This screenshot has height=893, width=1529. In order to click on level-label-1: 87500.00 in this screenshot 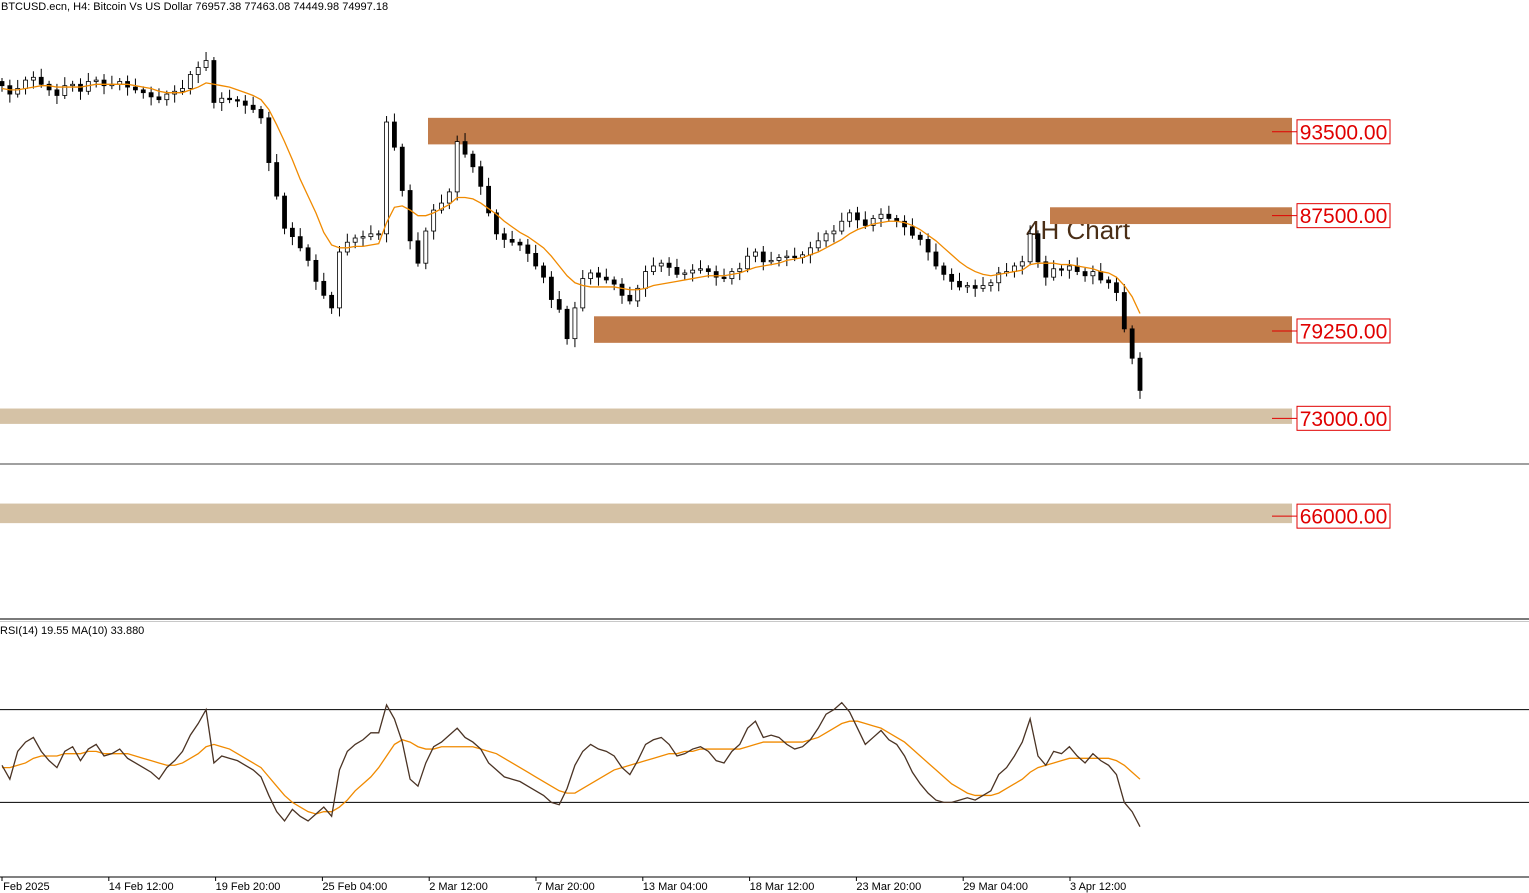, I will do `click(1344, 216)`.